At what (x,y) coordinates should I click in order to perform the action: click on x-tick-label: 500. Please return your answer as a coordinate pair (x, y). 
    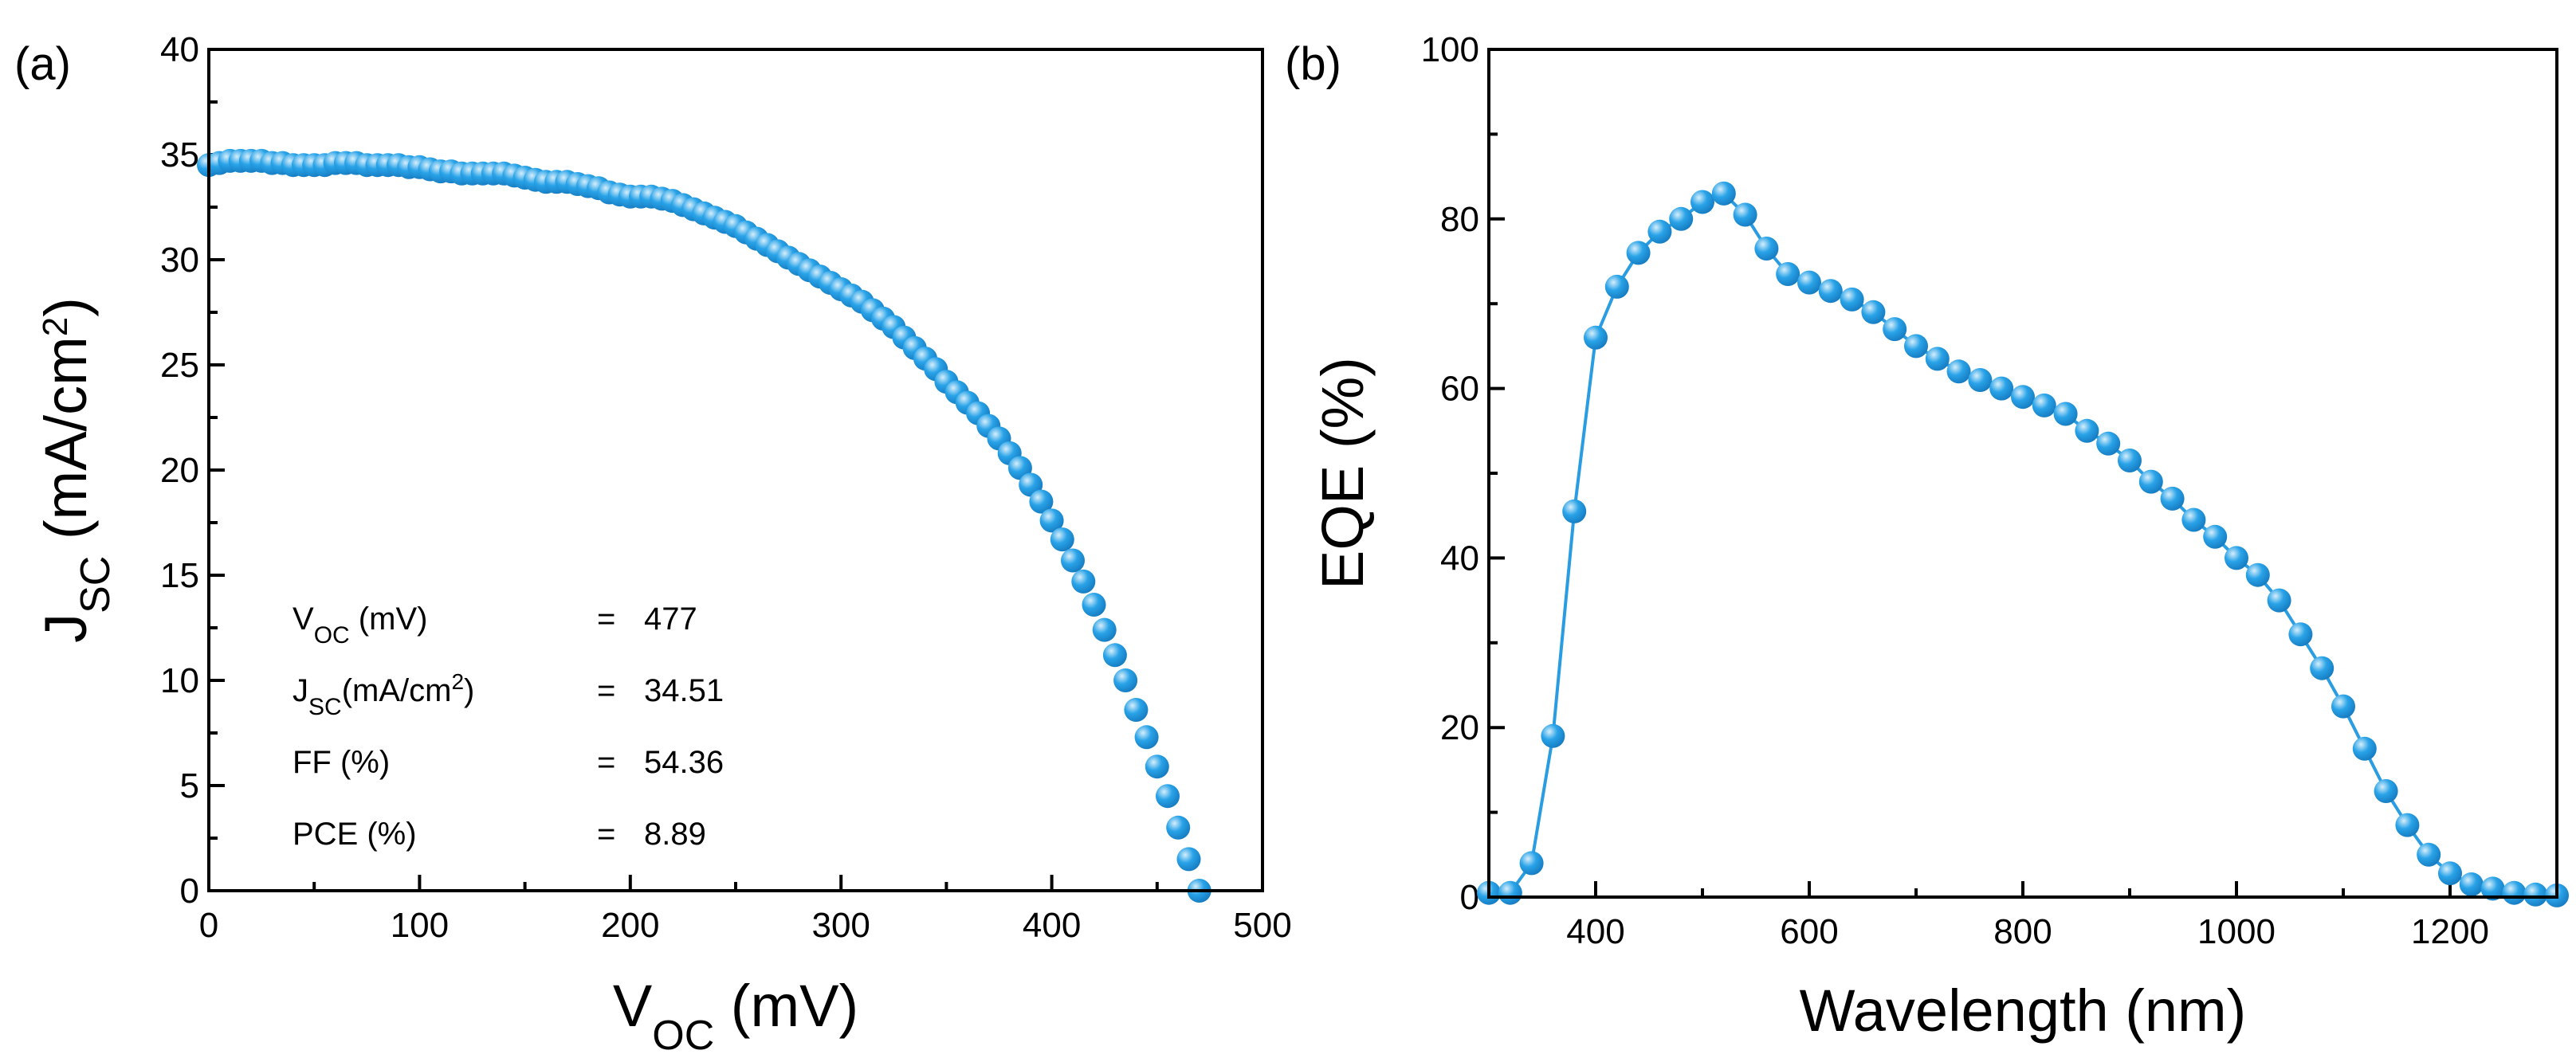
    Looking at the image, I should click on (1262, 926).